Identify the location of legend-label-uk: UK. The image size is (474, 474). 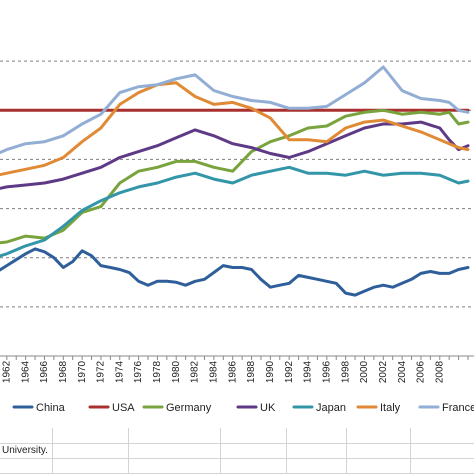
(268, 408).